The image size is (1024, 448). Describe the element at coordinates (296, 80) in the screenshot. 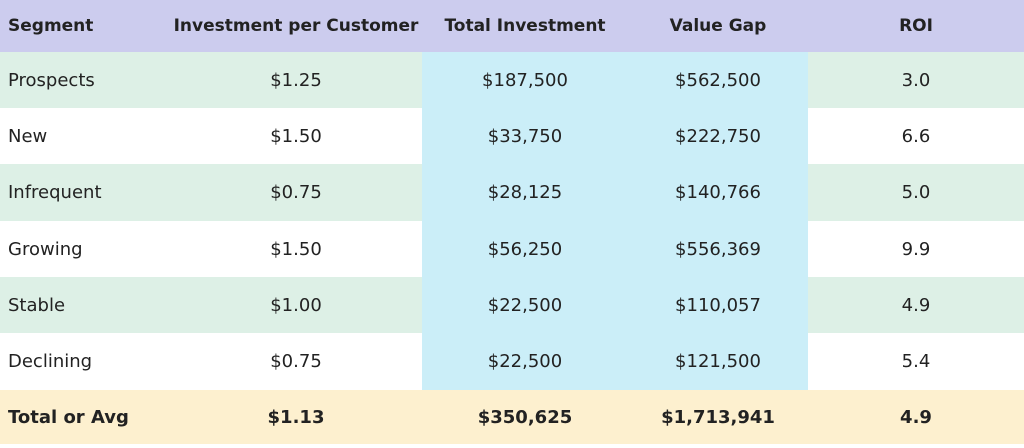

I see `investment-per-customer-cell: $1.25` at that location.